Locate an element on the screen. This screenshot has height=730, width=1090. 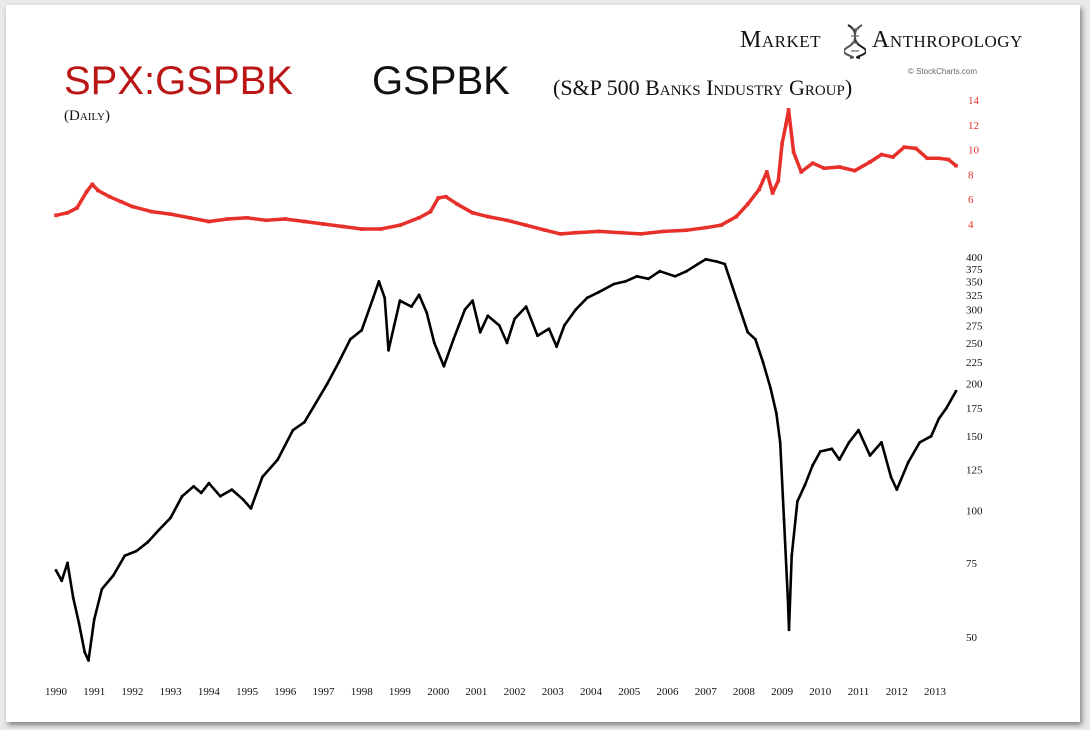
x-tick-1992: 1992 is located at coordinates (132, 692).